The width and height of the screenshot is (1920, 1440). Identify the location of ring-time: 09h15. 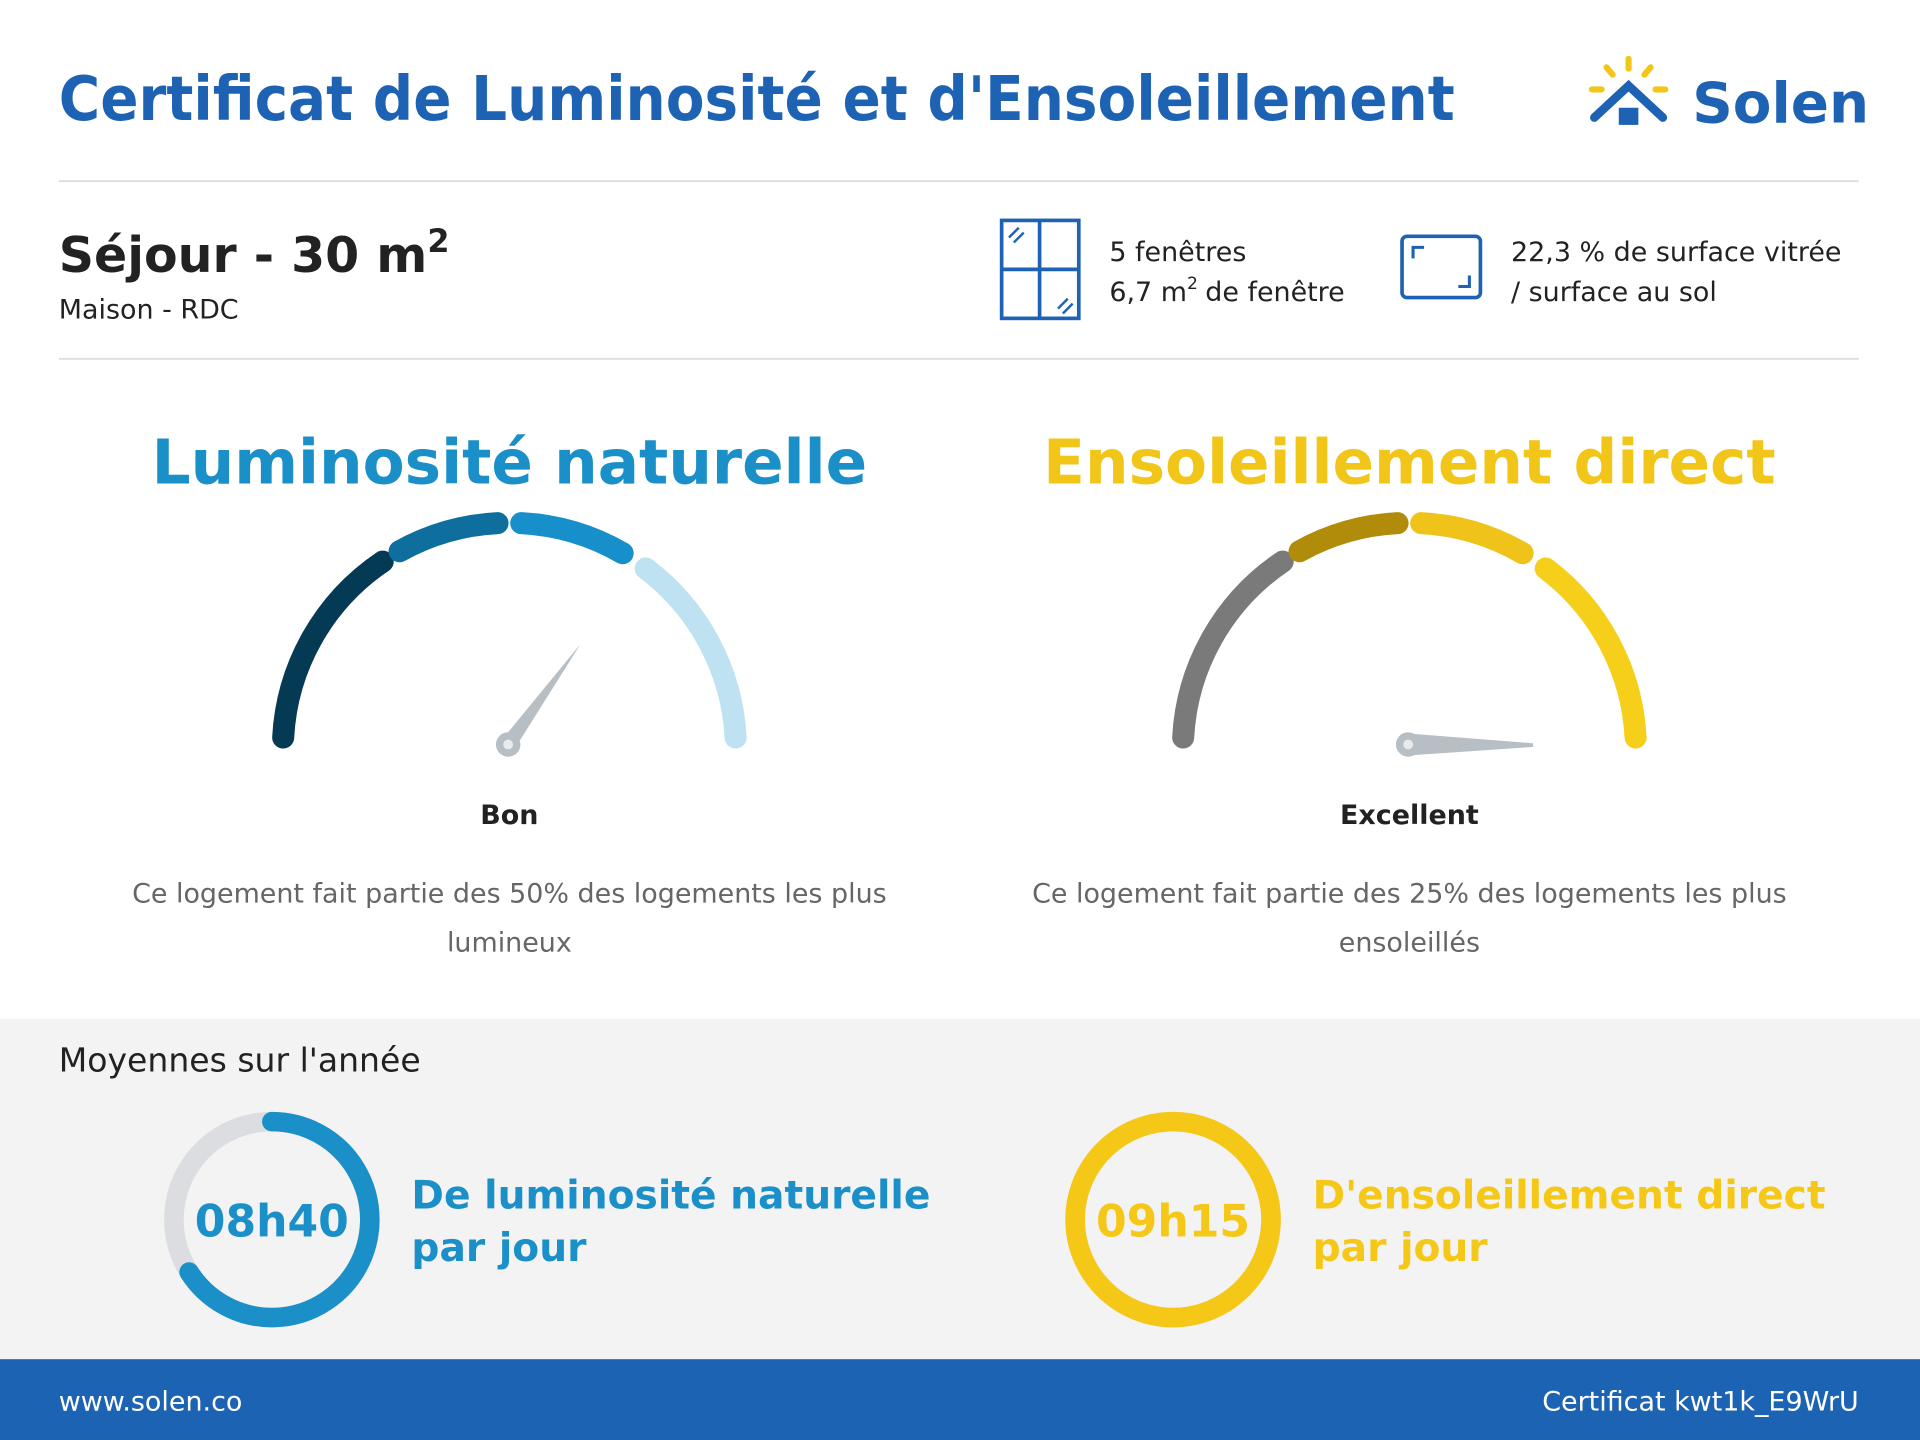
(1173, 1222).